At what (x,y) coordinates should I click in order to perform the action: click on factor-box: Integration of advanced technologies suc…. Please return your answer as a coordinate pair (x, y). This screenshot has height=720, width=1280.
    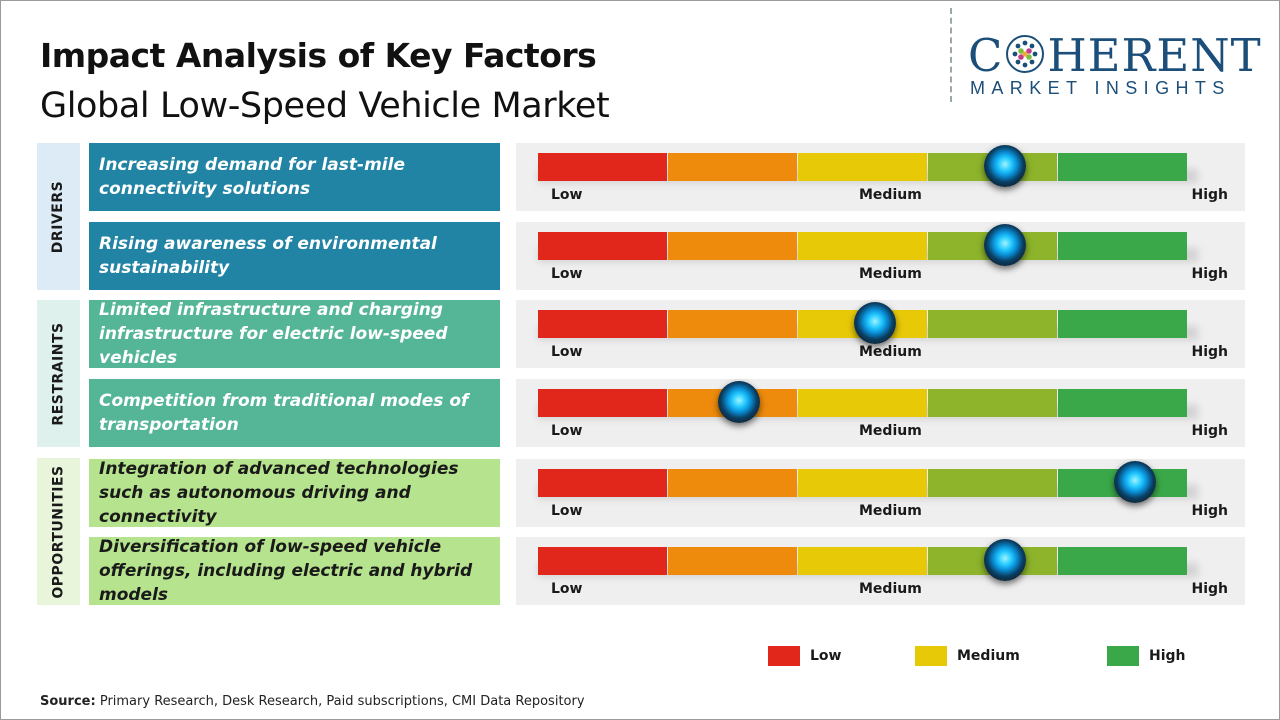
    Looking at the image, I should click on (294, 493).